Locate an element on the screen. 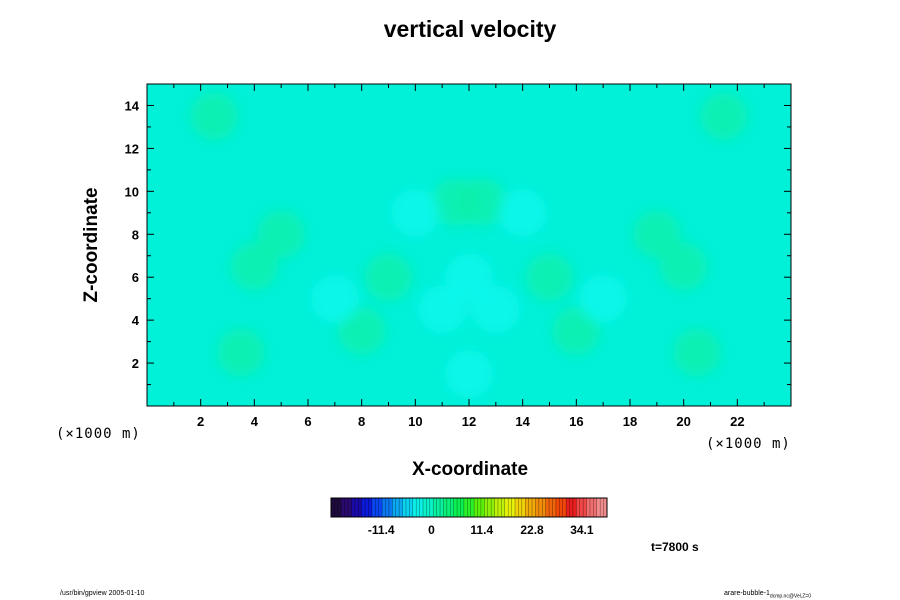 The image size is (900, 600). x-tick-label: 22 is located at coordinates (737, 421).